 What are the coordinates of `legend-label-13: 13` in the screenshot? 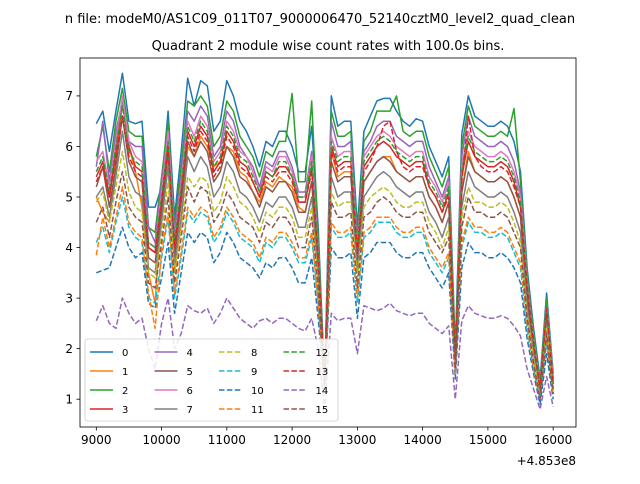 It's located at (322, 372).